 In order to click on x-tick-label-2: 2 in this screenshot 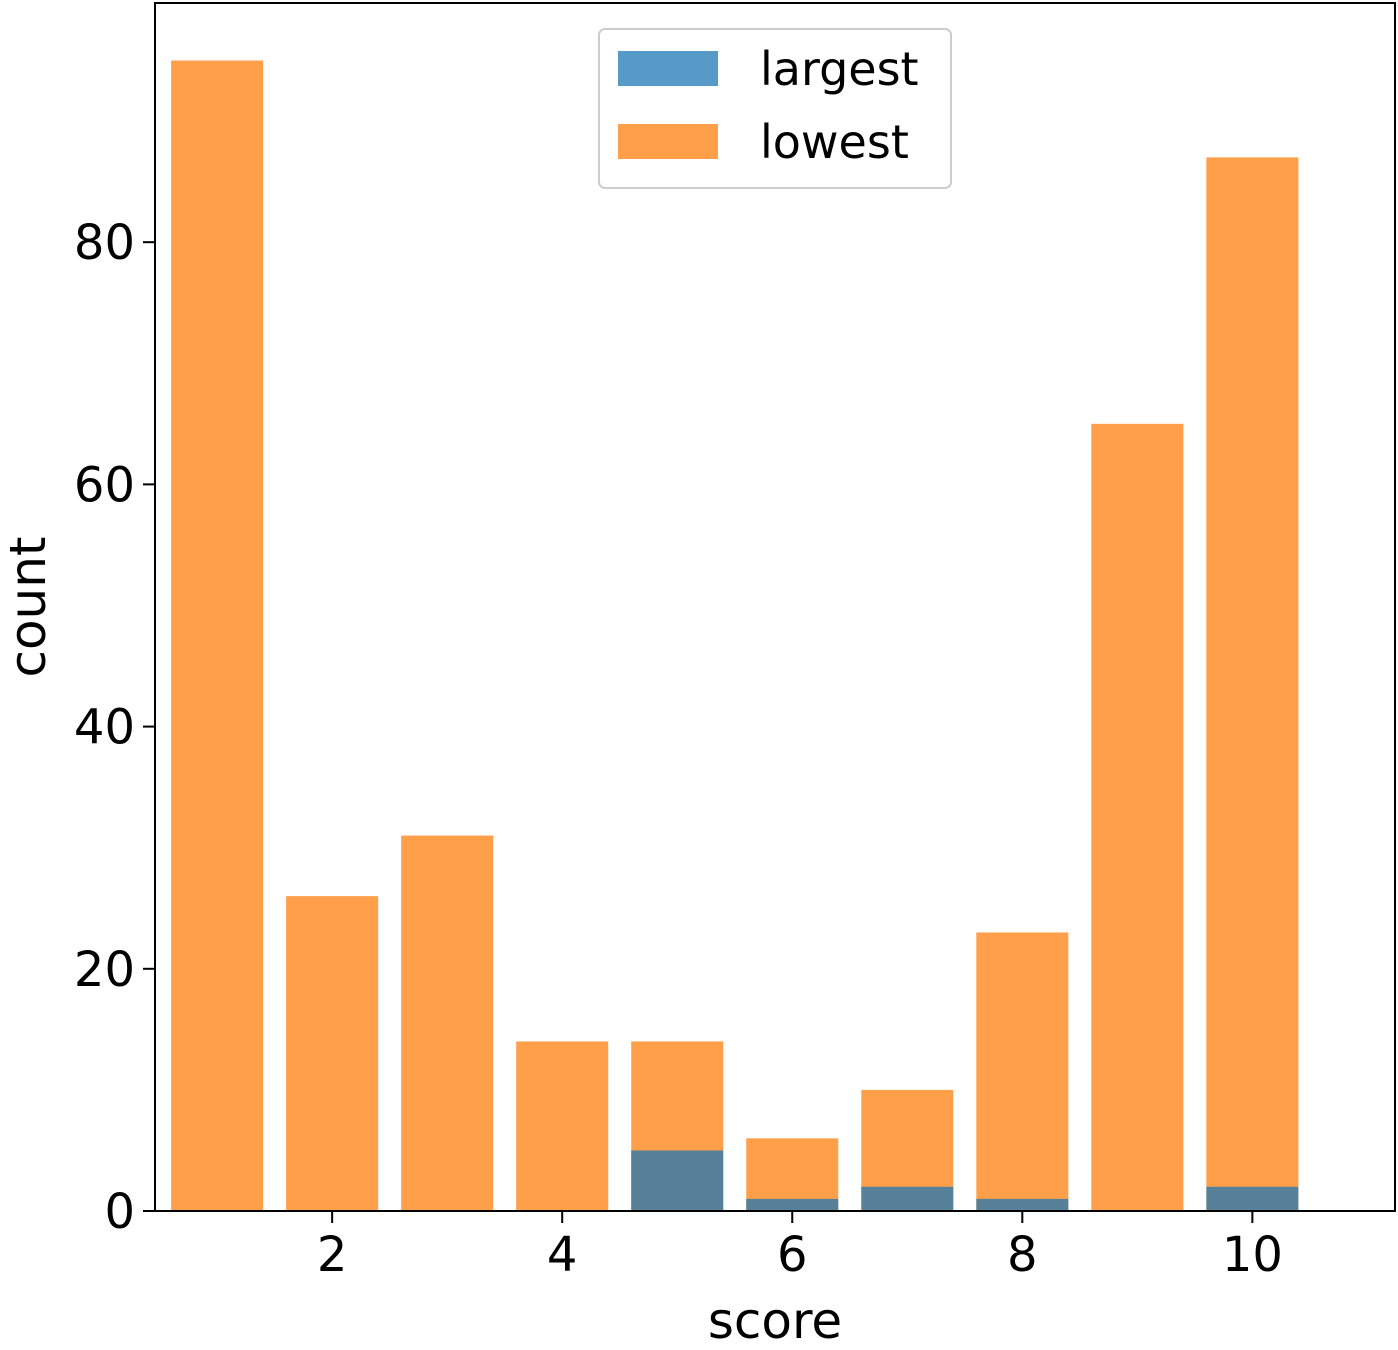, I will do `click(332, 1255)`.